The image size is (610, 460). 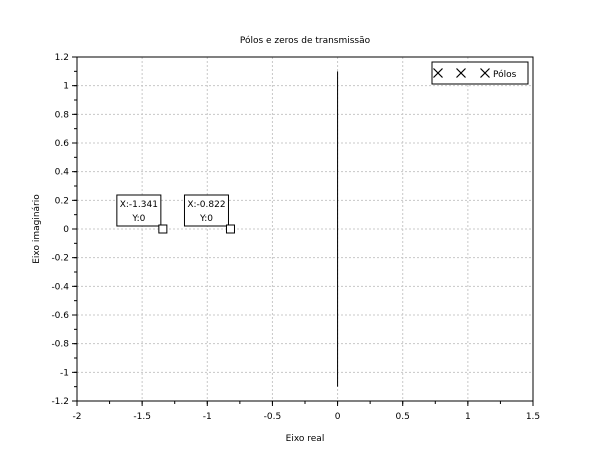 I want to click on x-tick-label: -1.5, so click(x=142, y=417).